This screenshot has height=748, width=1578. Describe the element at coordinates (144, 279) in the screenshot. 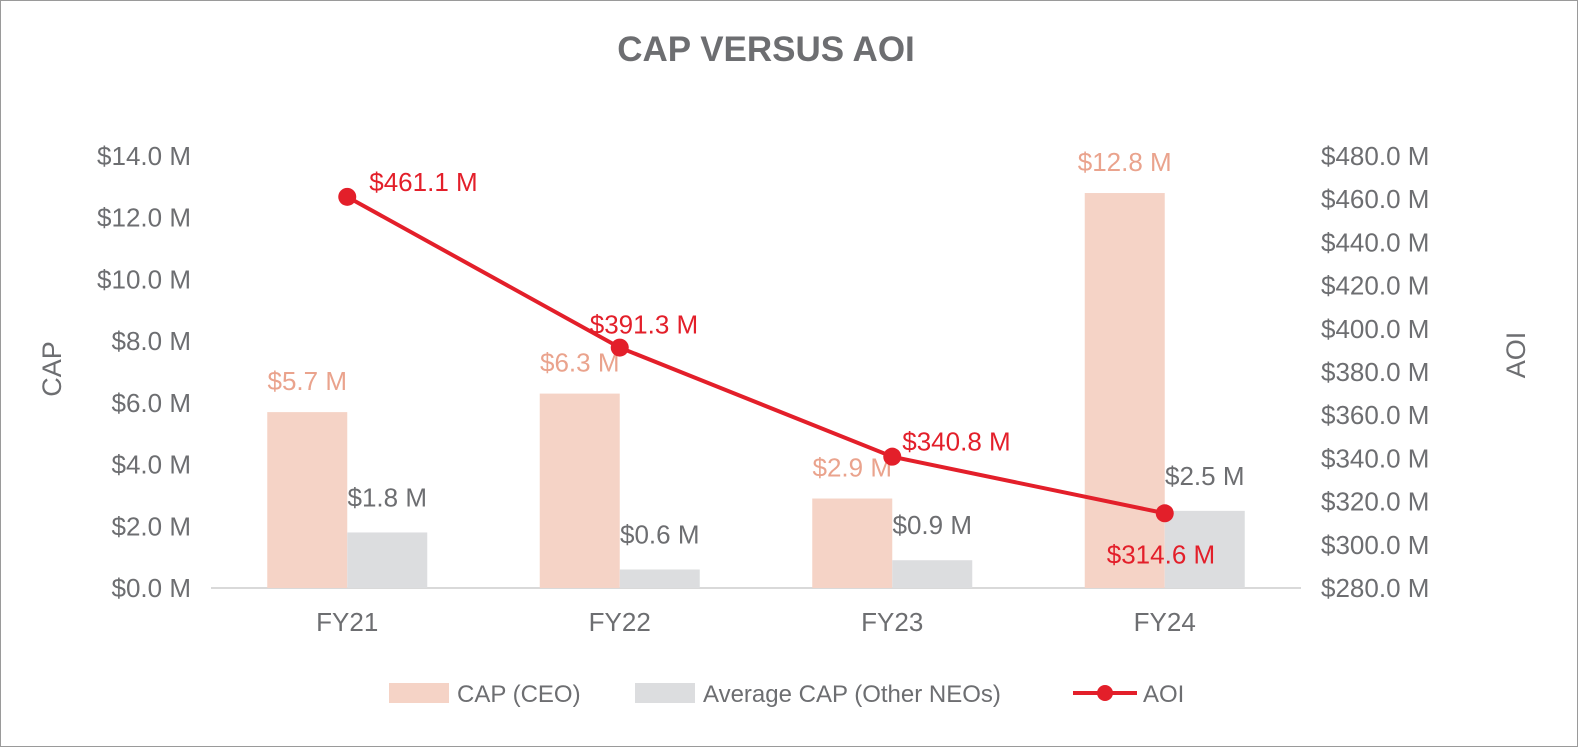

I see `left-axis-tick-label: $10.0 M` at that location.